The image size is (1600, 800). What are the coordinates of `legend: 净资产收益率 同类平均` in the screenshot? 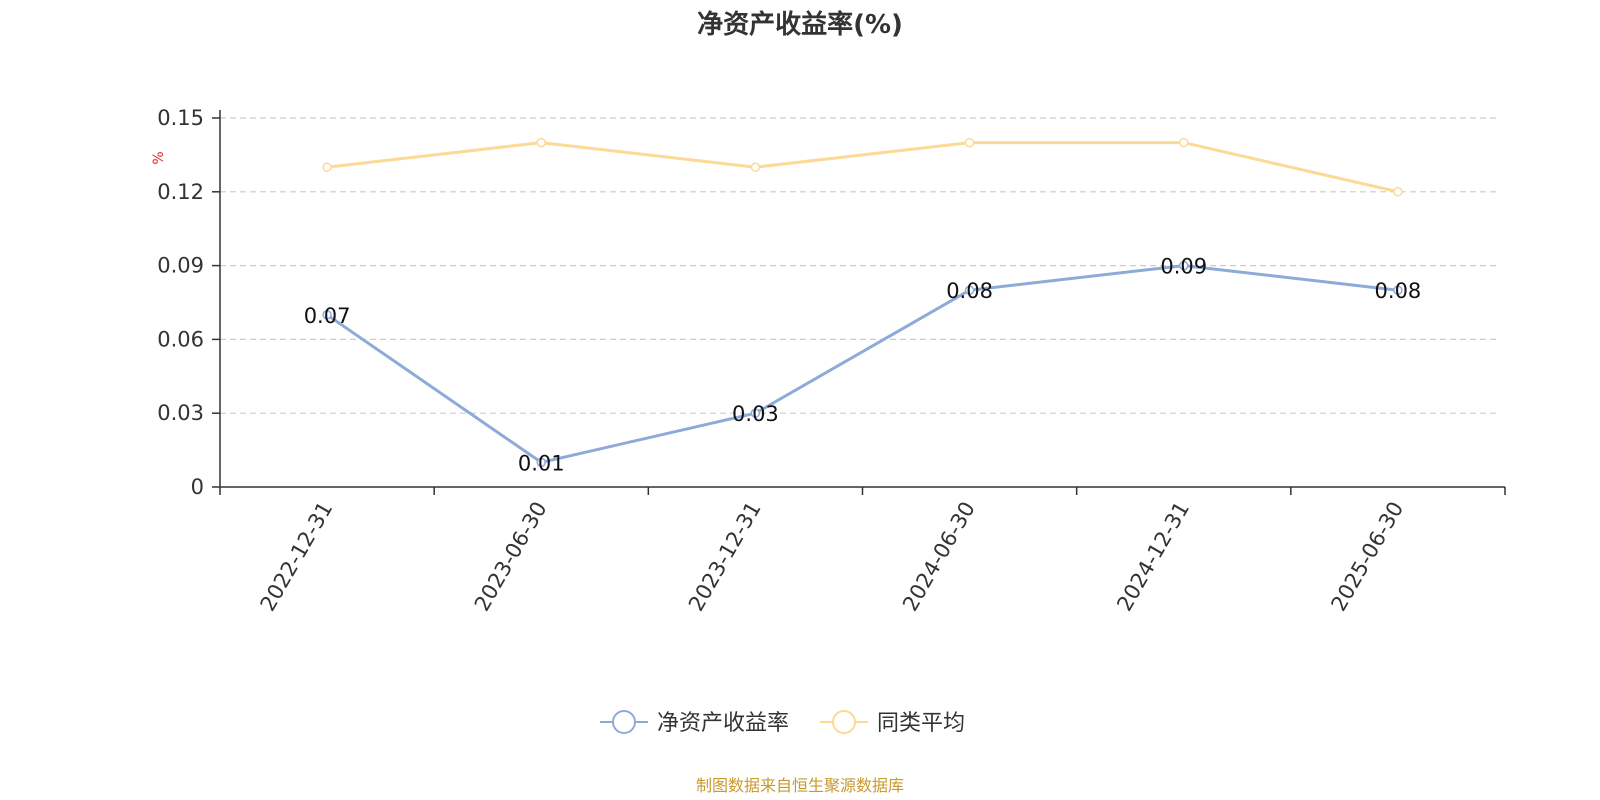 It's located at (782, 723).